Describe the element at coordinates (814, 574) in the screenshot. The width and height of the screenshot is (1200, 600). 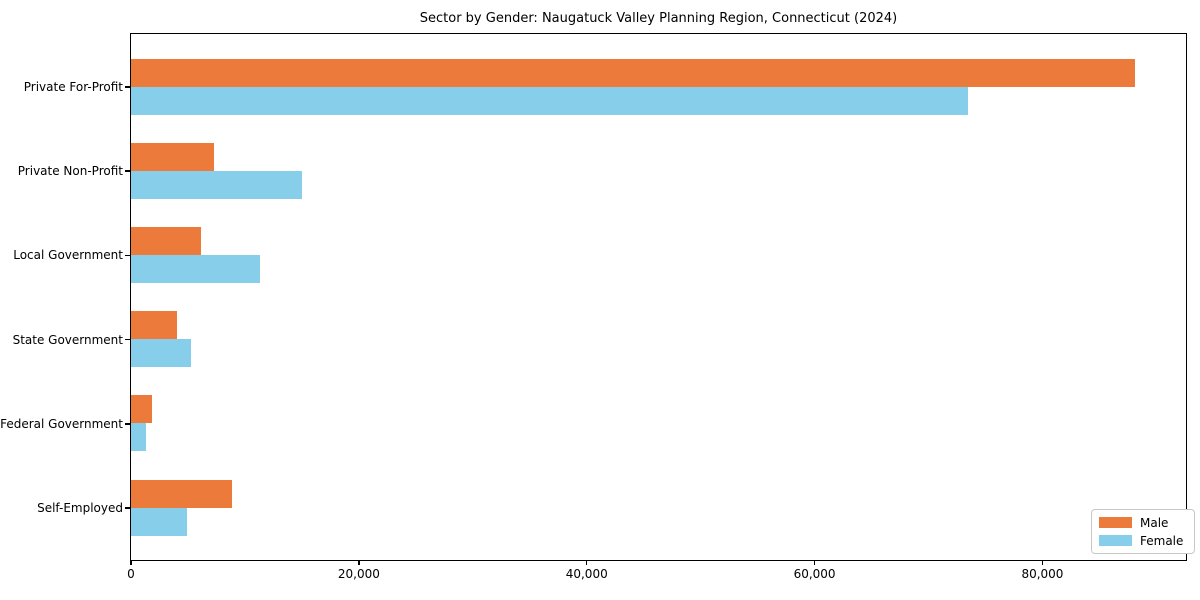
I see `x-tick-label: 60,000` at that location.